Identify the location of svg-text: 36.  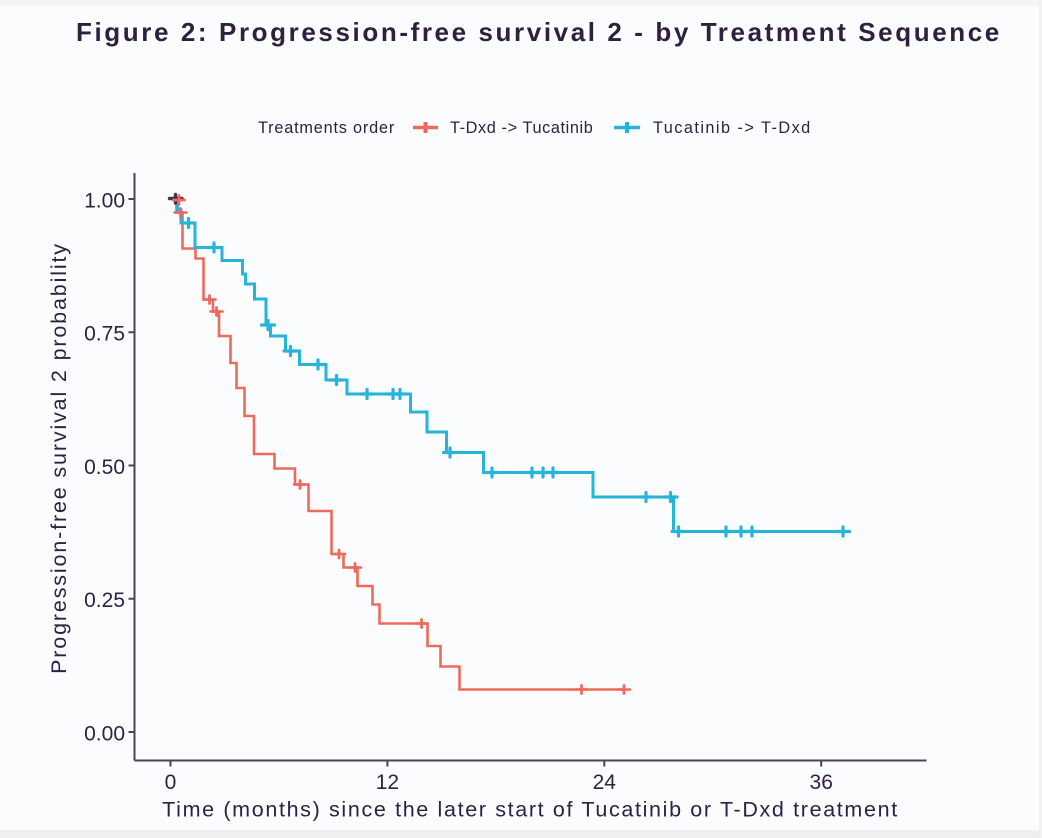
(821, 782).